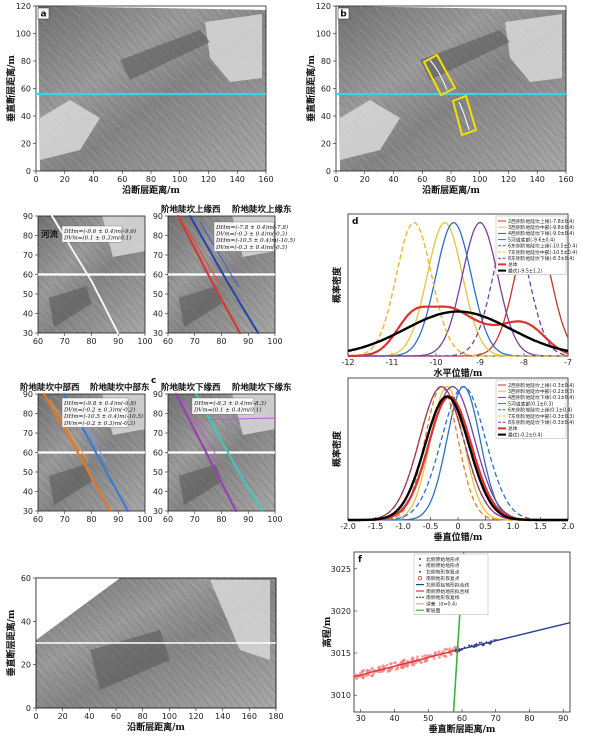 Image resolution: width=589 pixels, height=754 pixels. What do you see at coordinates (485, 526) in the screenshot?
I see `x-tick-label: 0.5` at bounding box center [485, 526].